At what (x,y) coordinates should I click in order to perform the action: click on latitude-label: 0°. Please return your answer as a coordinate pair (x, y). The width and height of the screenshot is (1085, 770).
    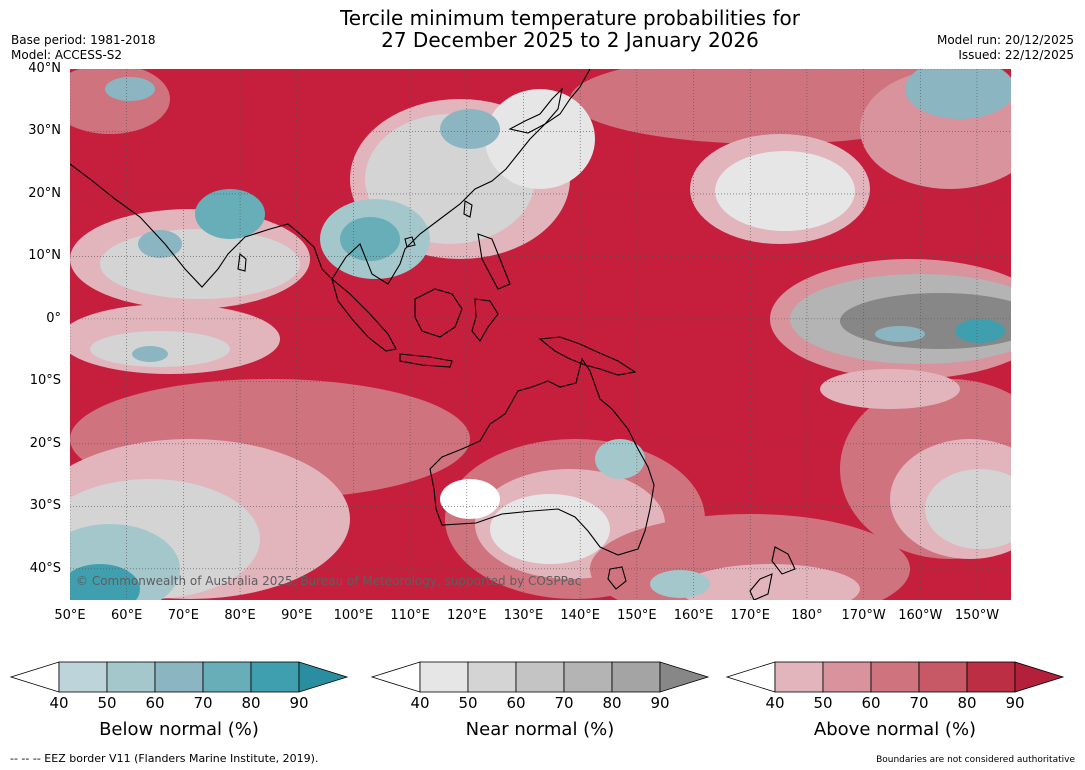
    Looking at the image, I should click on (53, 318).